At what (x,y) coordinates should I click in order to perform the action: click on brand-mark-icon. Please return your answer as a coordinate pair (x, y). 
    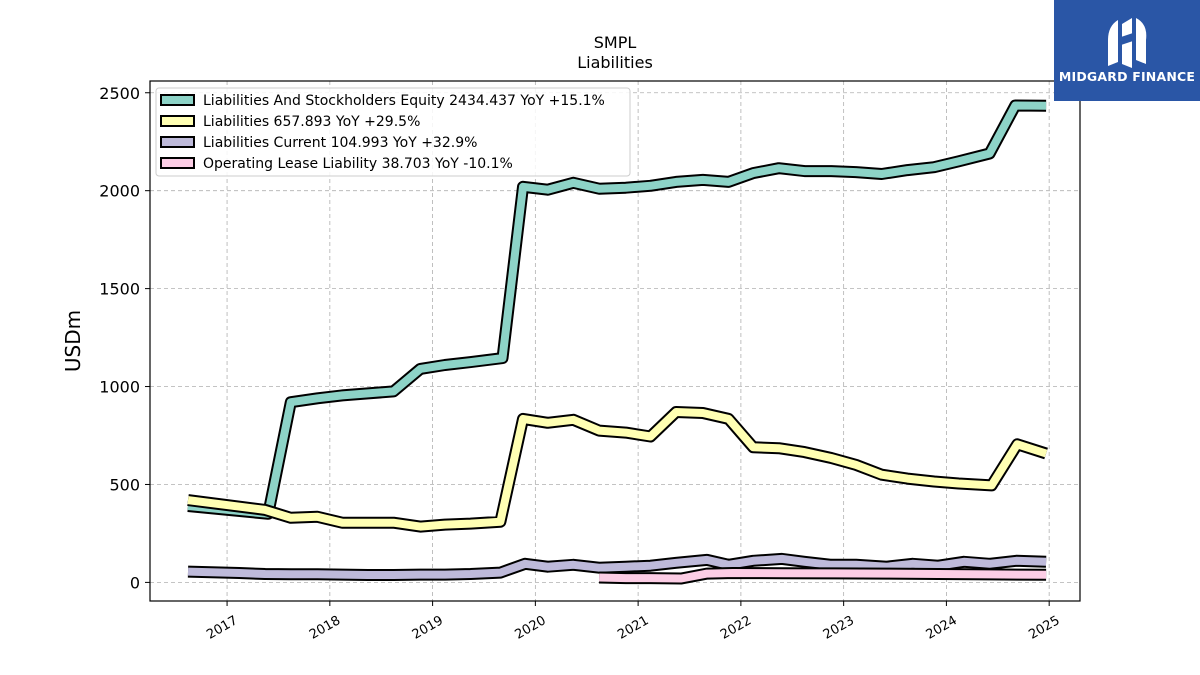
    Looking at the image, I should click on (1127, 43).